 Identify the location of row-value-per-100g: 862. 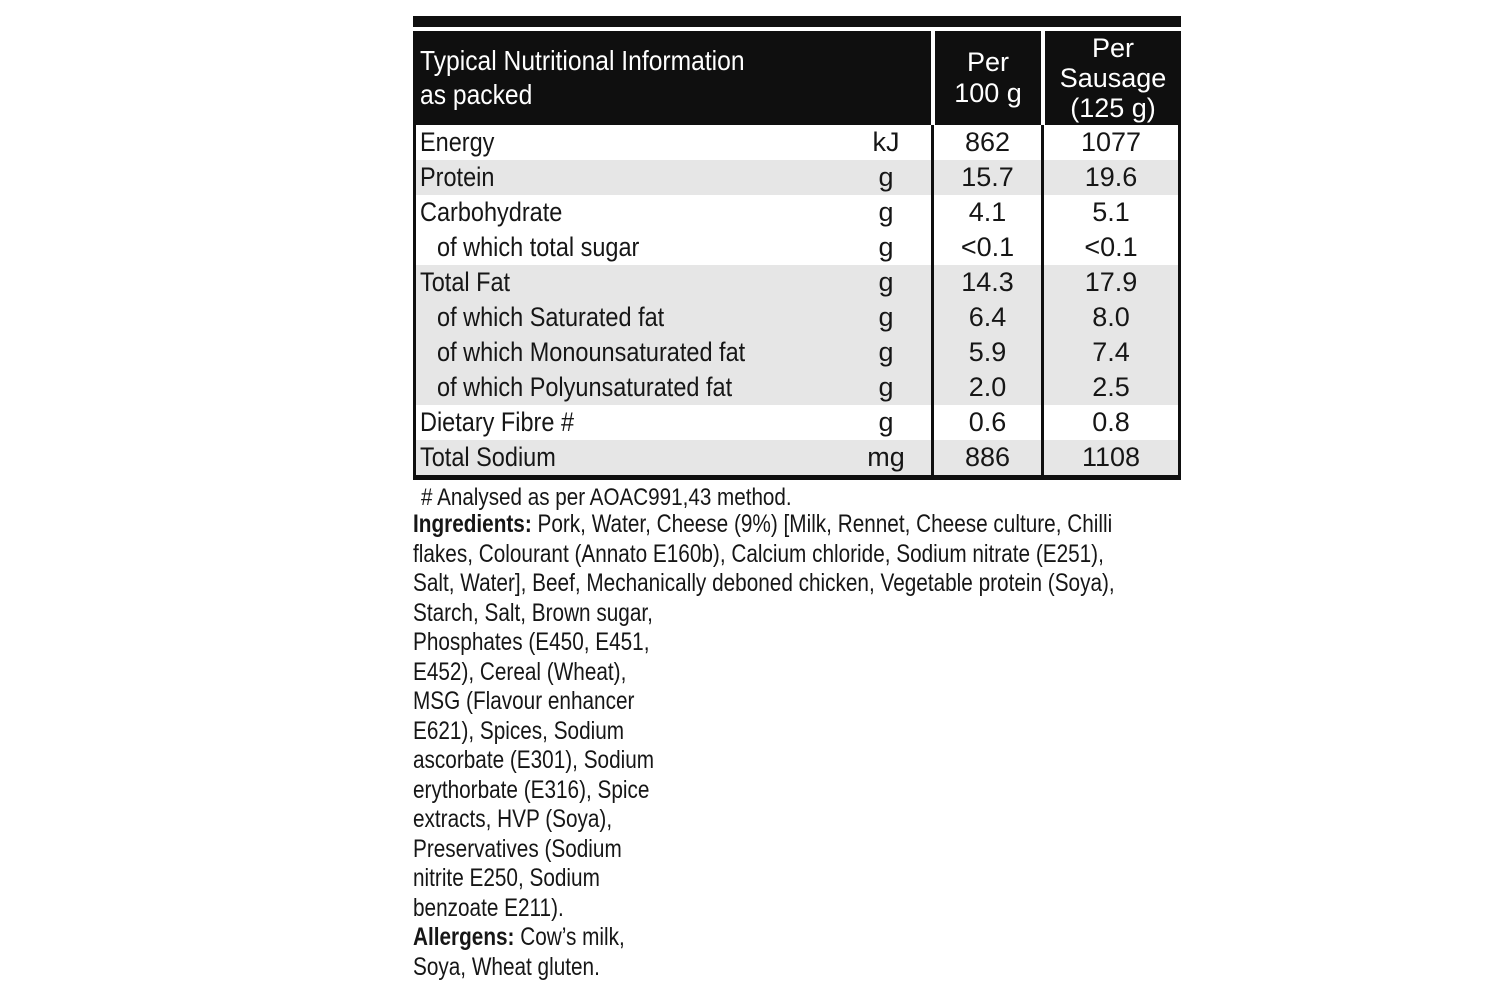
(986, 142).